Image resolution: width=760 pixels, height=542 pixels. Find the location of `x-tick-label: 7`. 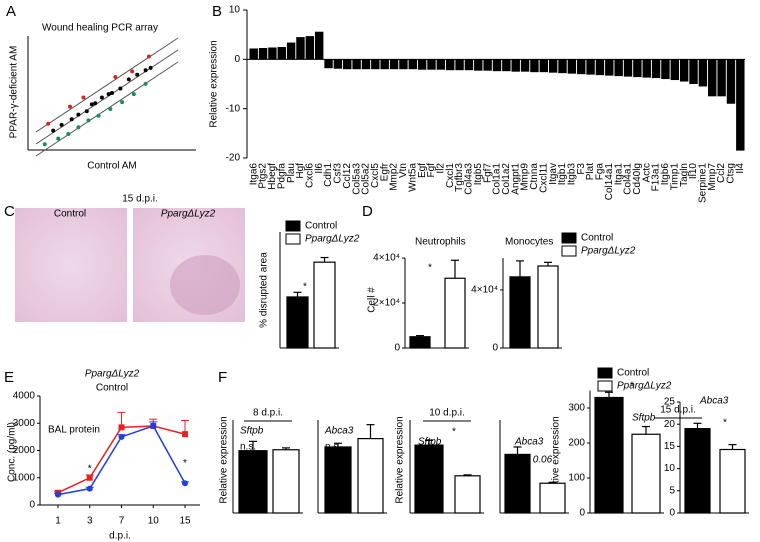

x-tick-label: 7 is located at coordinates (122, 521).